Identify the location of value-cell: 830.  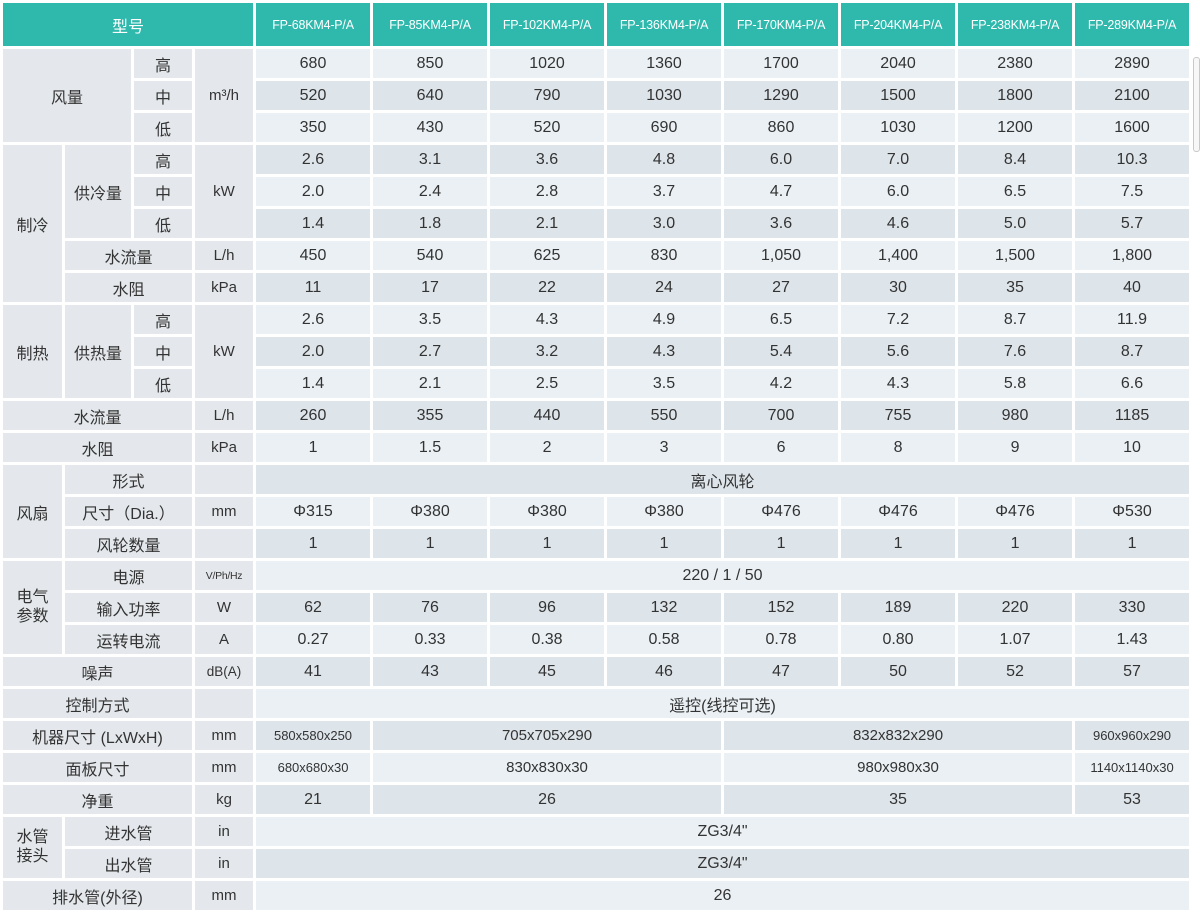
(664, 255).